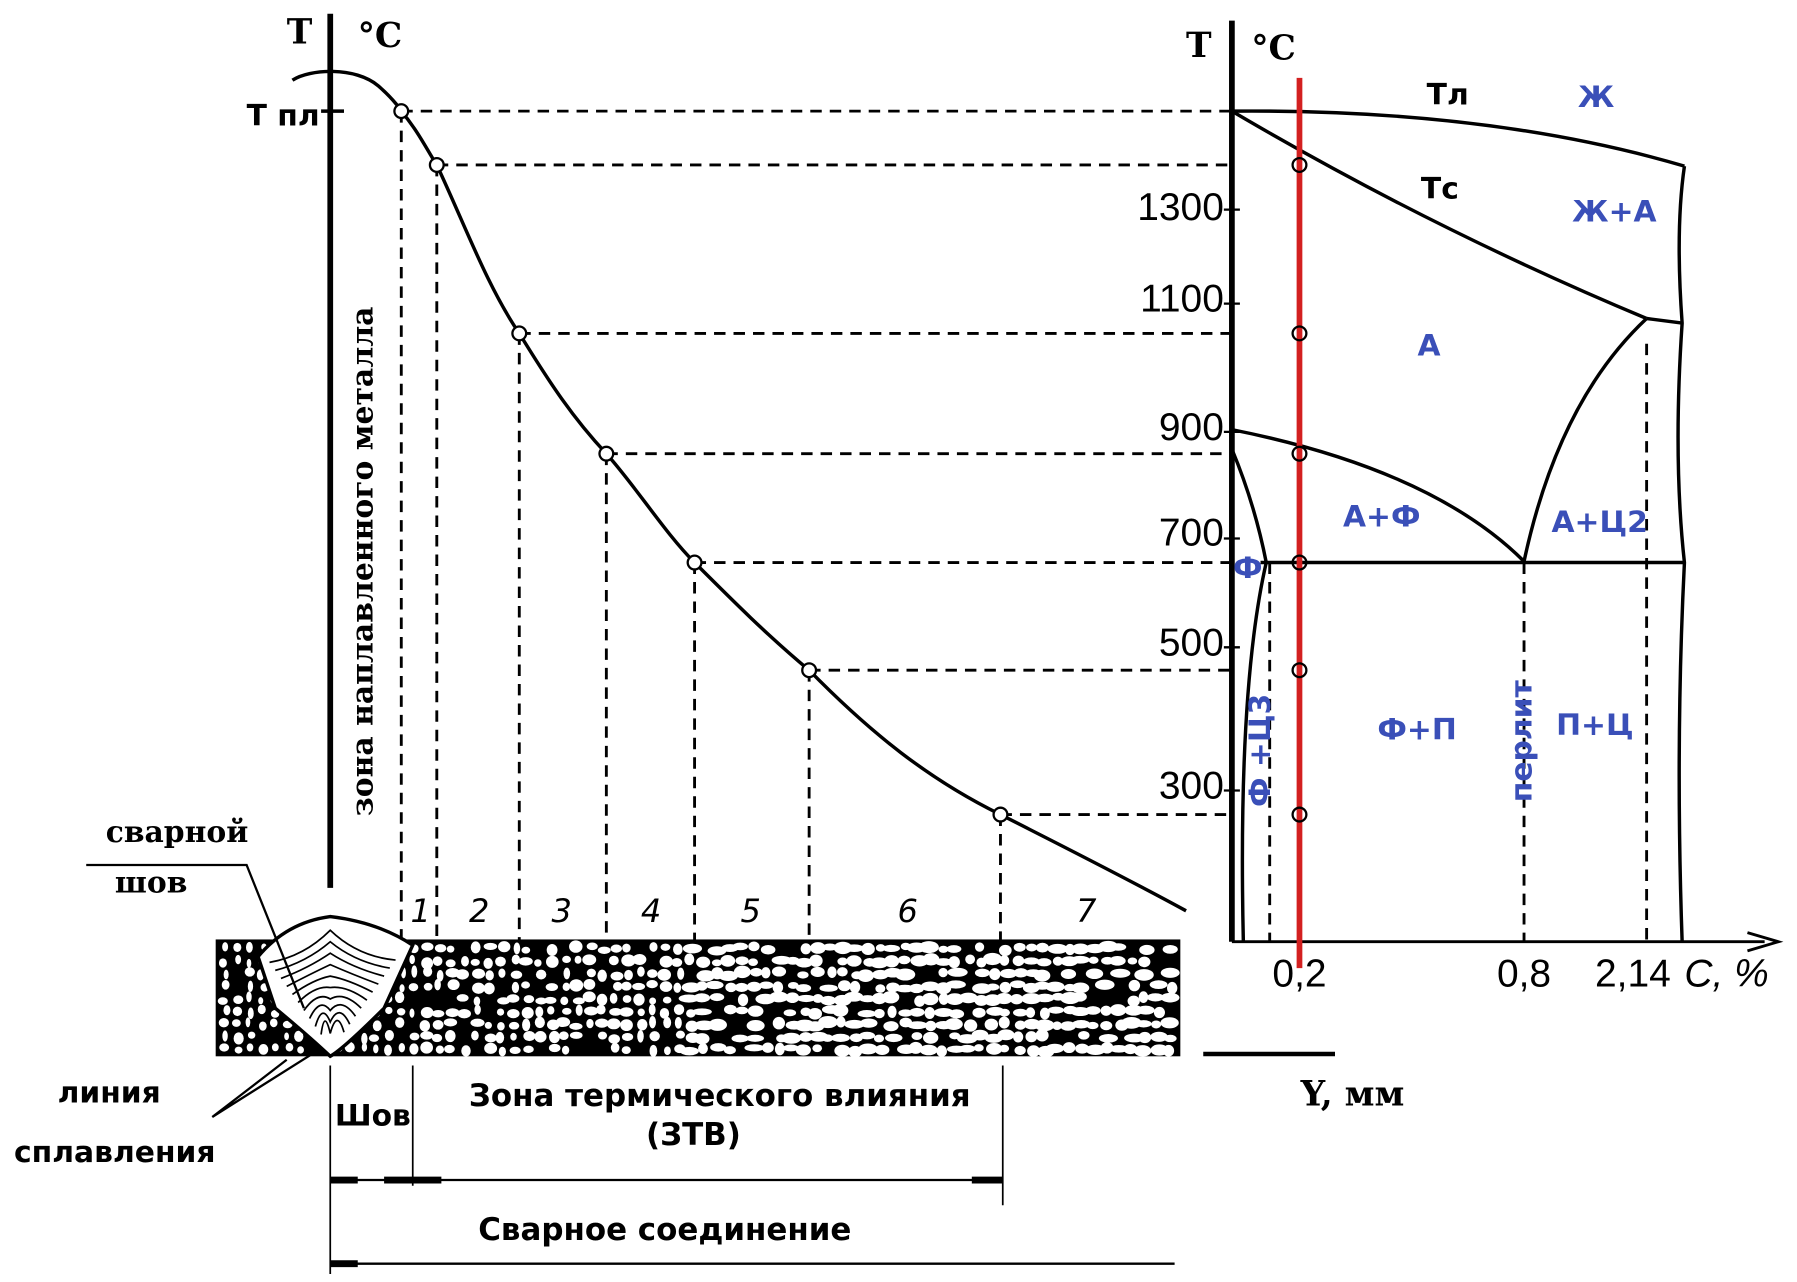  What do you see at coordinates (751, 911) in the screenshot?
I see `zone: 5` at bounding box center [751, 911].